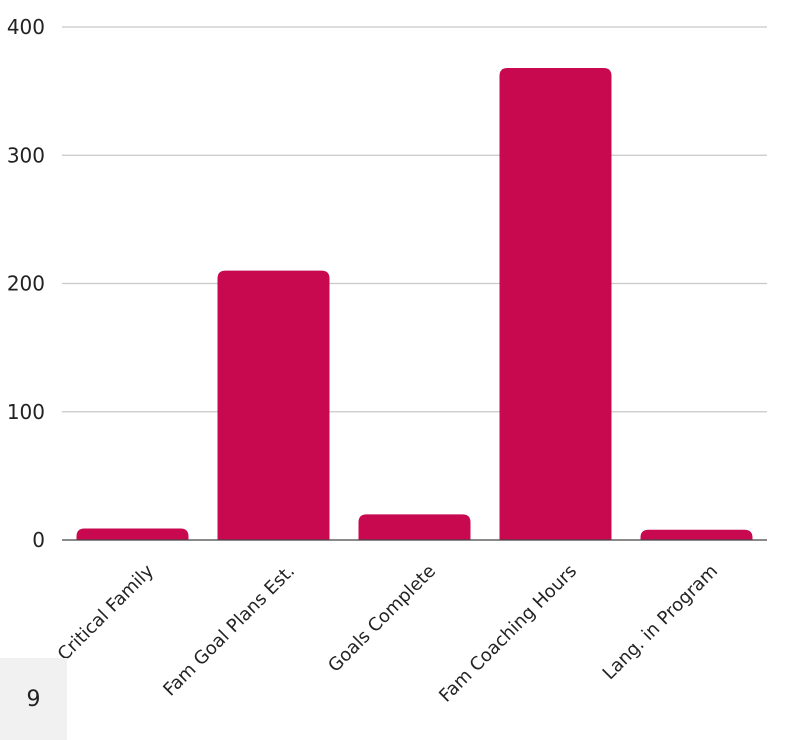  I want to click on x-tick-label-2: Fam Goal Plans Est., so click(229, 631).